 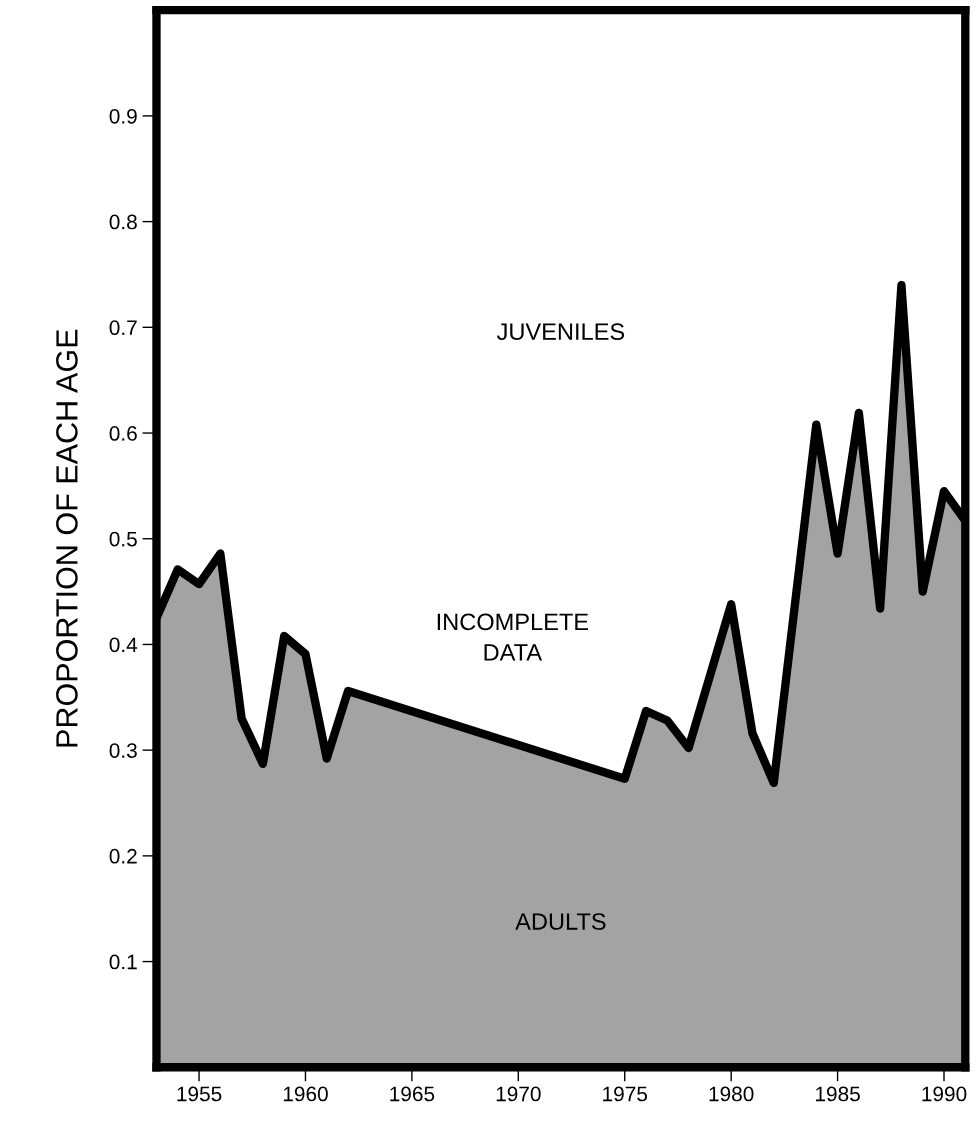 I want to click on x-tick-label: 1965, so click(x=412, y=1094).